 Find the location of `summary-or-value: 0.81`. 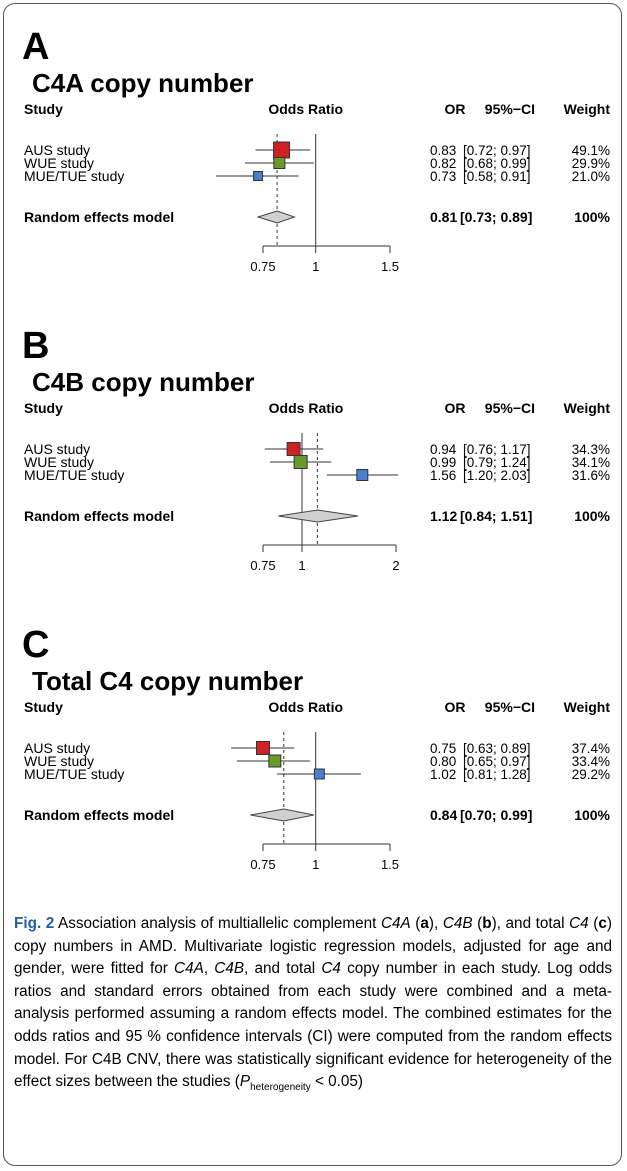

summary-or-value: 0.81 is located at coordinates (443, 217).